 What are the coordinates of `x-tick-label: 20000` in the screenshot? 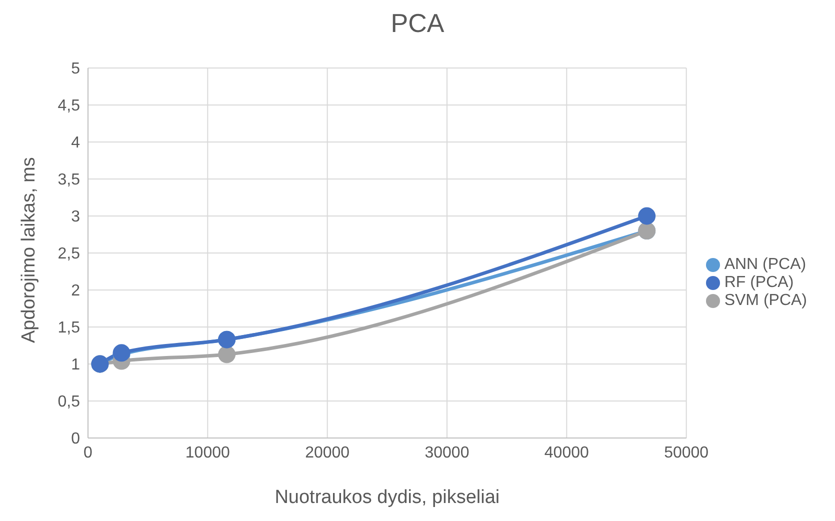 It's located at (327, 453).